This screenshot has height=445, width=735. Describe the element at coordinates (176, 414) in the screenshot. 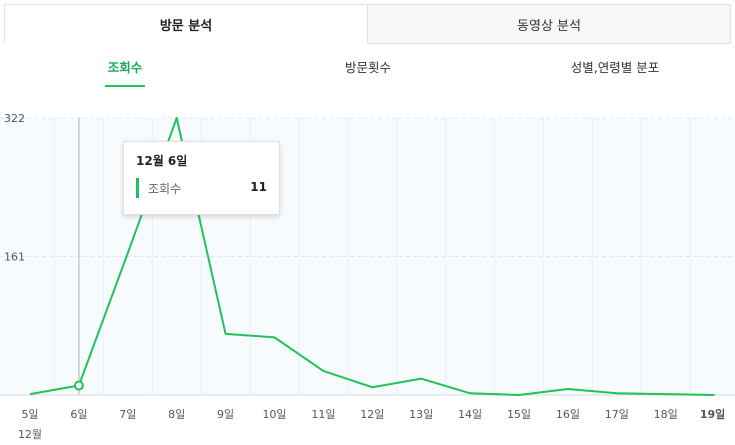

I see `x-tick-label: 8일` at that location.